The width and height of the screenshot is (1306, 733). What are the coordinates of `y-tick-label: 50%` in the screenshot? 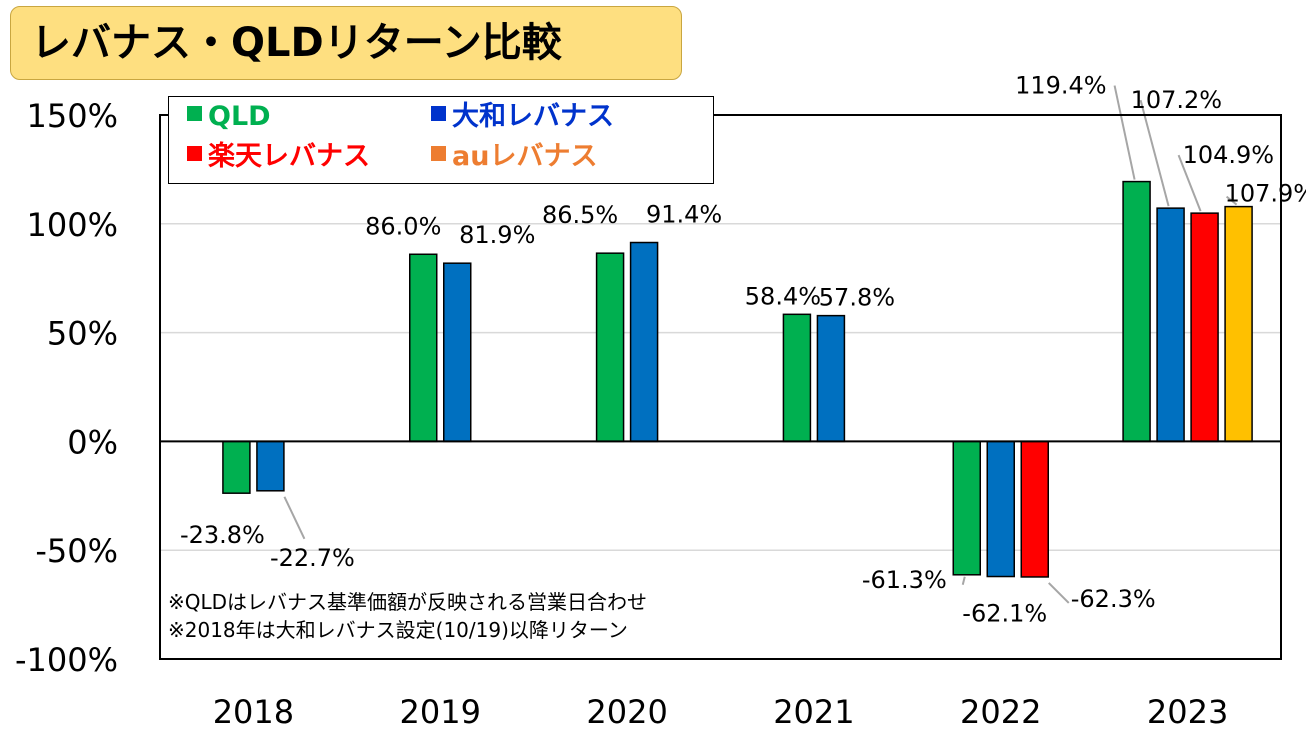 It's located at (82, 334).